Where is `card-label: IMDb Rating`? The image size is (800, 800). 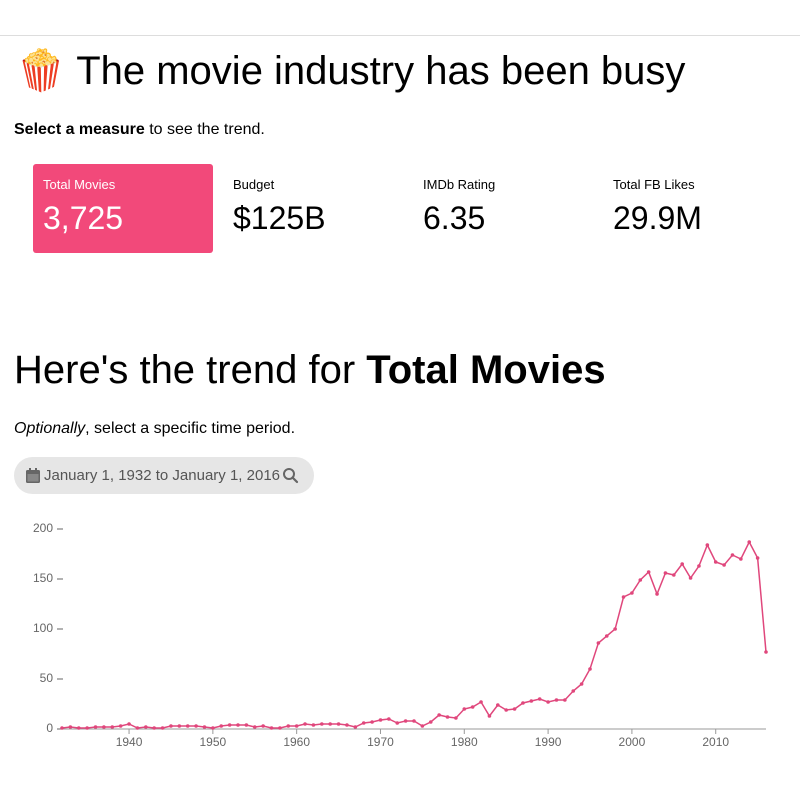 card-label: IMDb Rating is located at coordinates (459, 184).